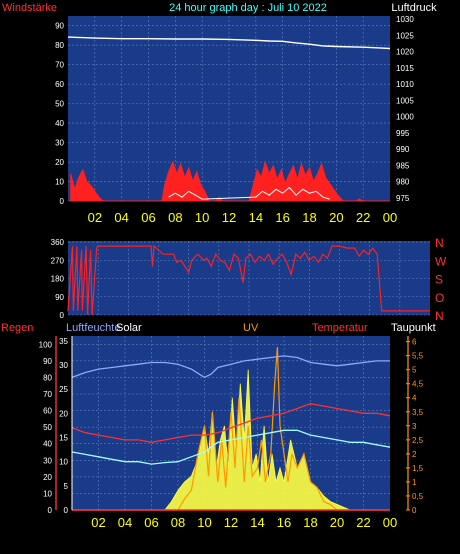 This screenshot has height=554, width=460. What do you see at coordinates (414, 510) in the screenshot?
I see `uv-tick-label: 0` at bounding box center [414, 510].